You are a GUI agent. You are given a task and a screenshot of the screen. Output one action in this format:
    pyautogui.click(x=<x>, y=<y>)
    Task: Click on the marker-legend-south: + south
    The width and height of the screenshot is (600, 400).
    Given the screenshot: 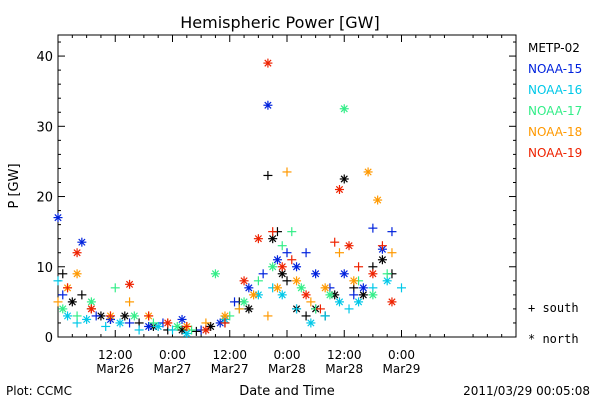 What is the action you would take?
    pyautogui.click(x=553, y=308)
    